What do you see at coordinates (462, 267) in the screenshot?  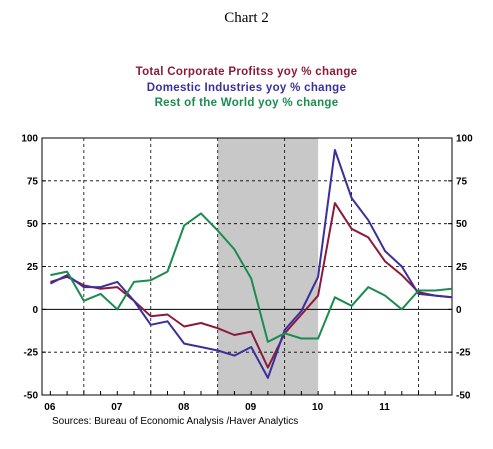 I see `y-tick-label-right: 25` at bounding box center [462, 267].